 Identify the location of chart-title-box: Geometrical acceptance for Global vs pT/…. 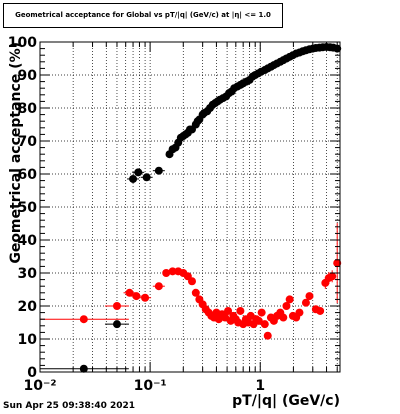
(143, 15).